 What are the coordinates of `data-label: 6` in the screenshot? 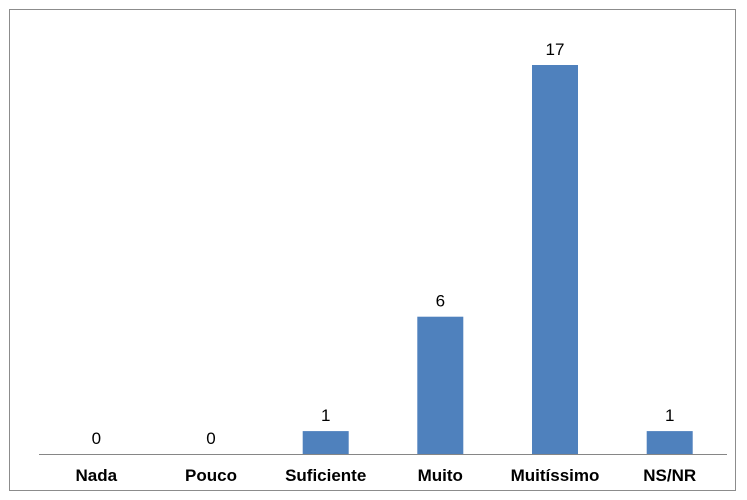 It's located at (440, 301).